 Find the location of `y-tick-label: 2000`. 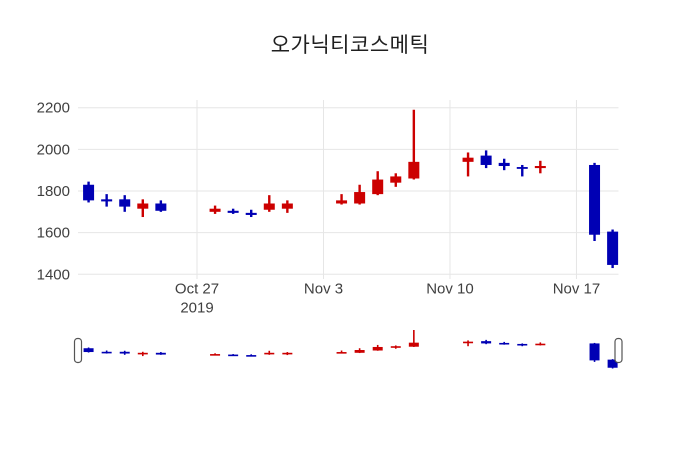

y-tick-label: 2000 is located at coordinates (53, 149).